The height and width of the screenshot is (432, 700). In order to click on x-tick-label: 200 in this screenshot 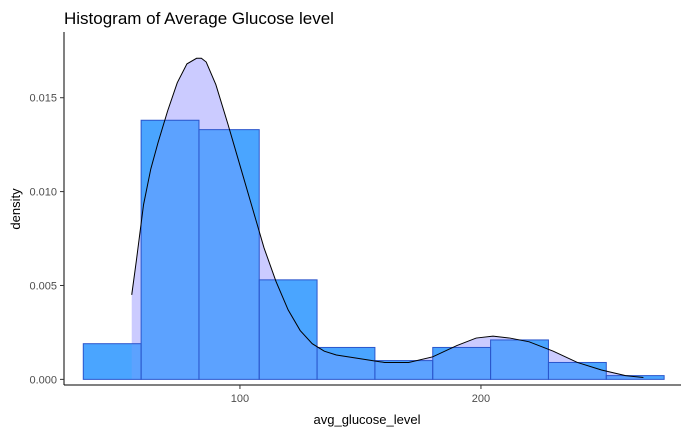, I will do `click(481, 399)`.